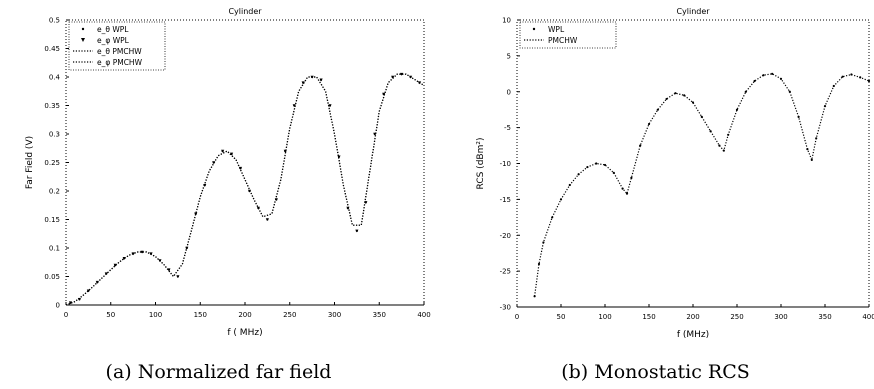 The width and height of the screenshot is (874, 389). What do you see at coordinates (113, 29) in the screenshot?
I see `legend-label: e_θ WPL` at bounding box center [113, 29].